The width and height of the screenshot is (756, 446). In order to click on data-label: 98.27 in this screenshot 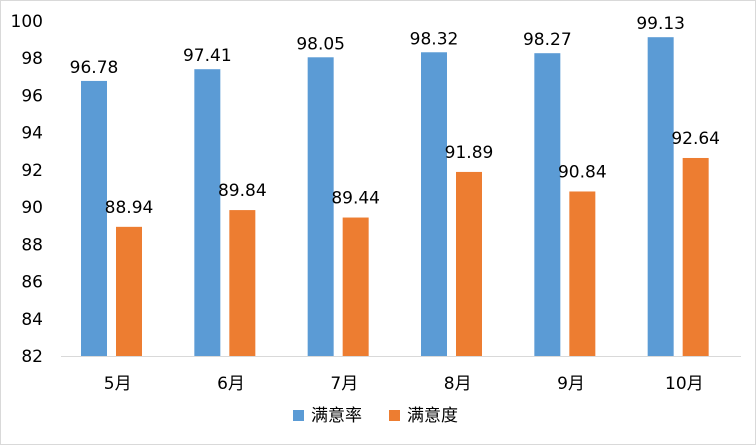, I will do `click(547, 40)`.